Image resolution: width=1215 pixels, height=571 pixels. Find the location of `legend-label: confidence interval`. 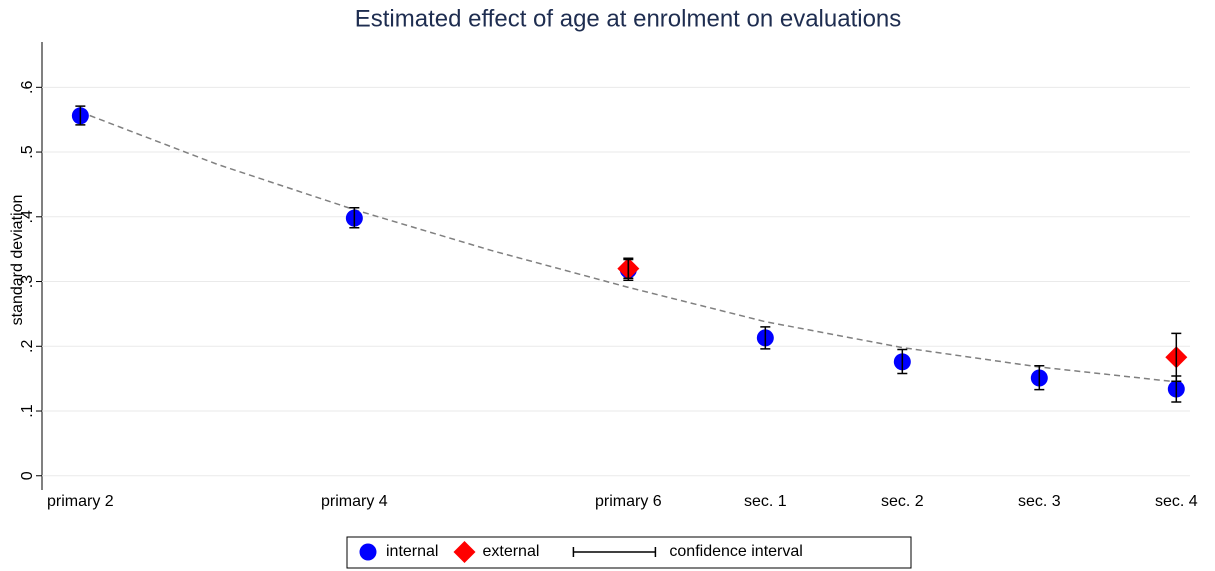

legend-label: confidence interval is located at coordinates (735, 551).